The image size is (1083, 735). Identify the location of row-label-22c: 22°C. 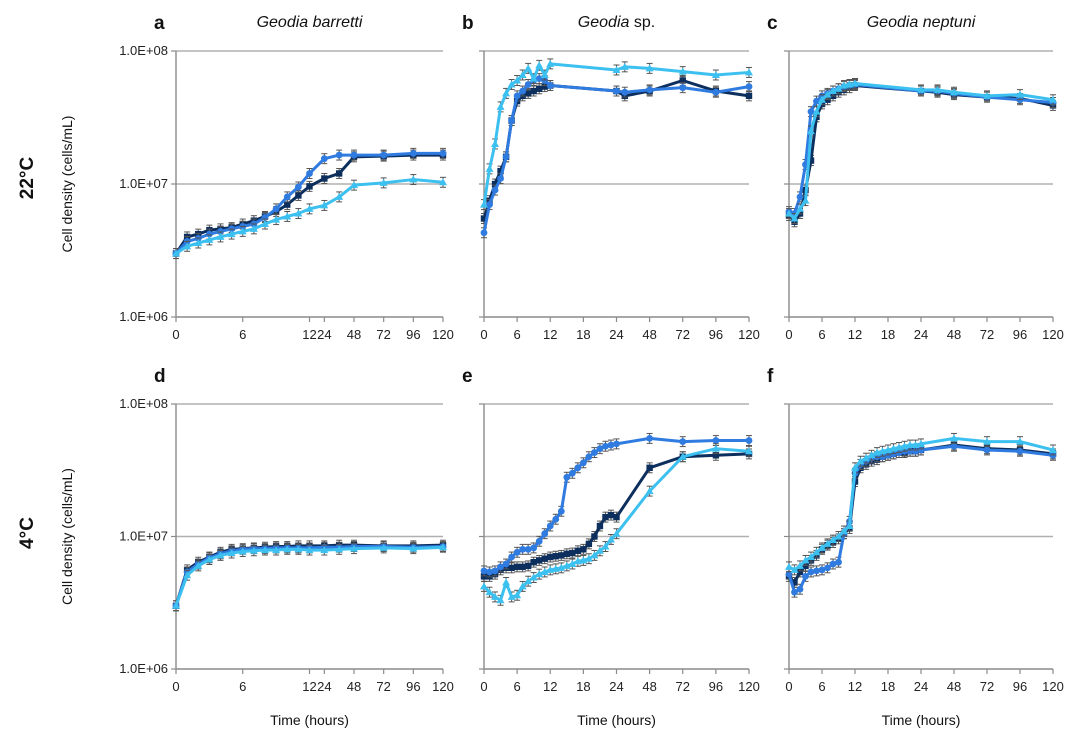
(27, 177).